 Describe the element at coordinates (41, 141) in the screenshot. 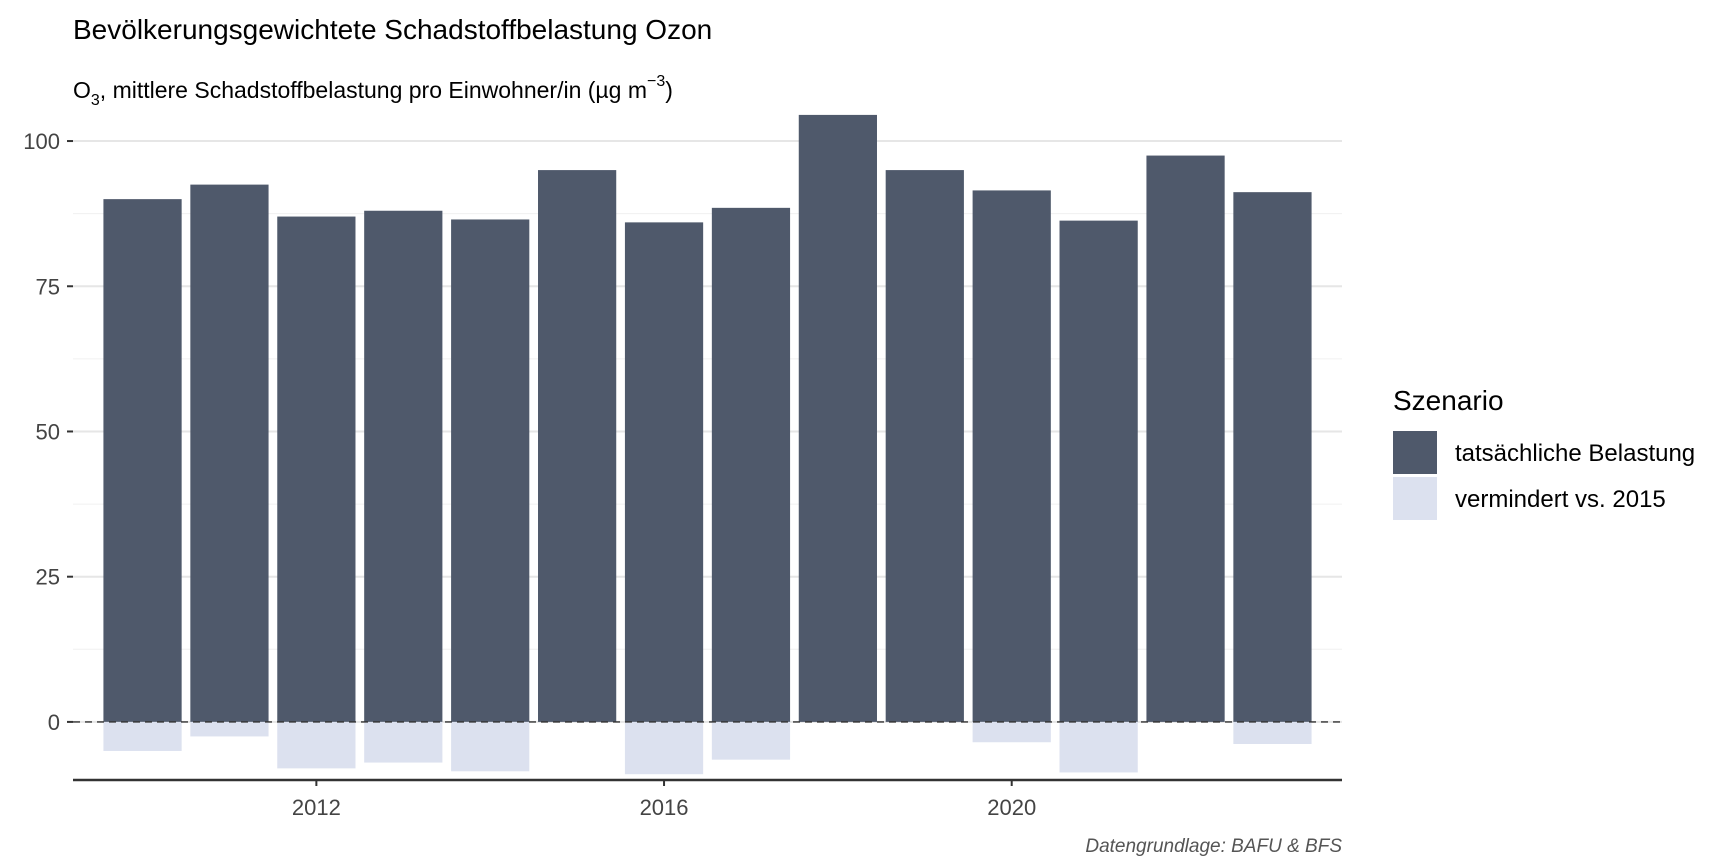

I see `y-tick-label: 100` at that location.